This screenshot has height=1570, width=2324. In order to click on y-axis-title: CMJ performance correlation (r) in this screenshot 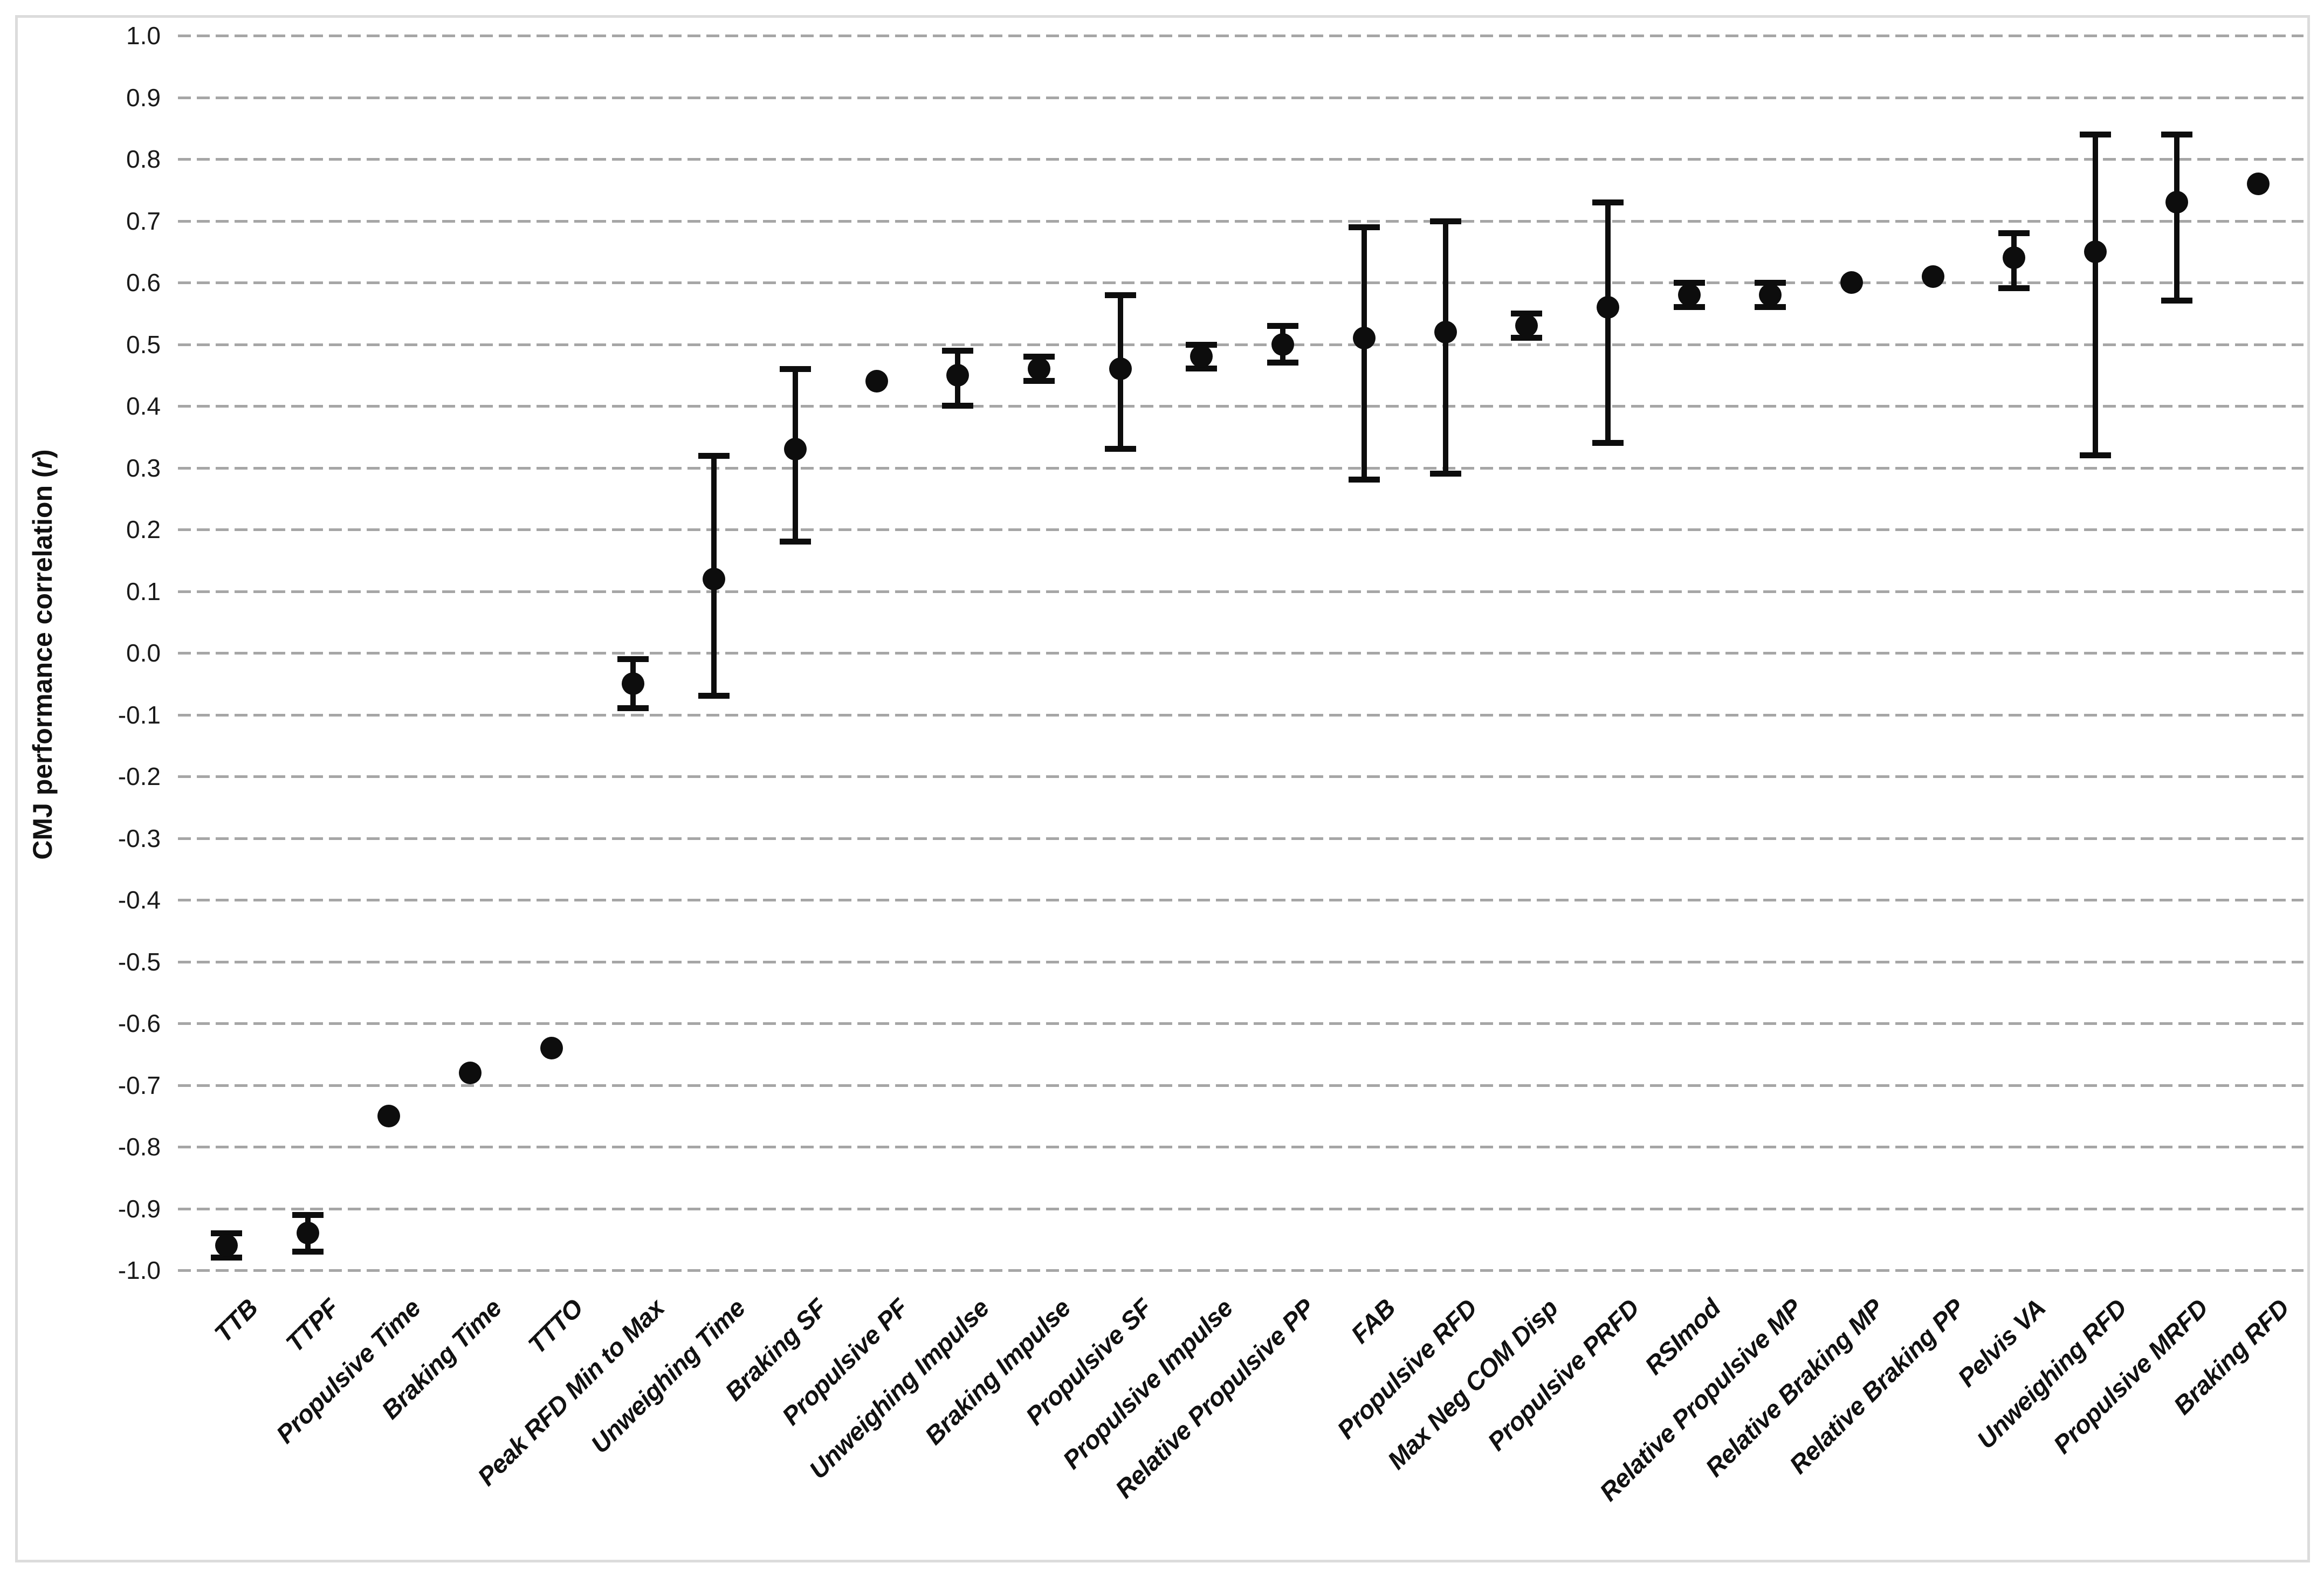, I will do `click(42, 654)`.